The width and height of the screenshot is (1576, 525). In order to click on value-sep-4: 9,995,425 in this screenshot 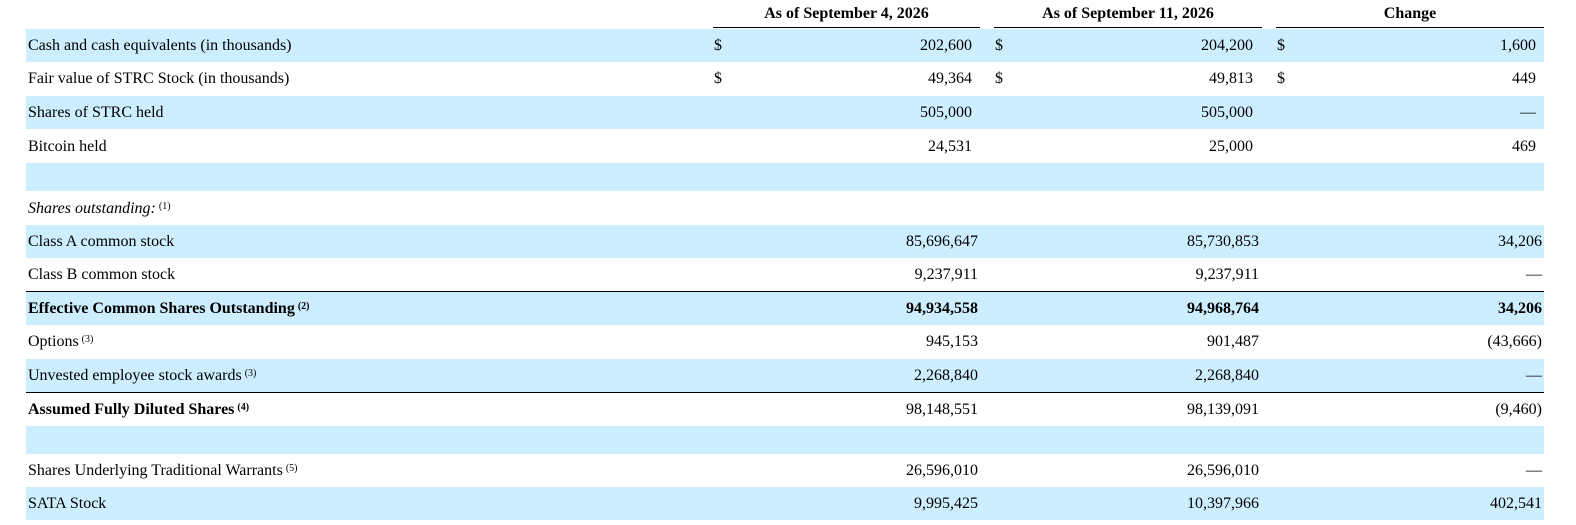, I will do `click(946, 503)`.